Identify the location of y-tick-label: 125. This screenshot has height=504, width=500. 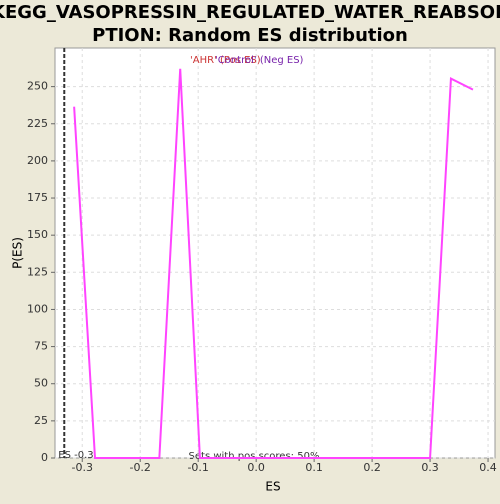
(37, 271).